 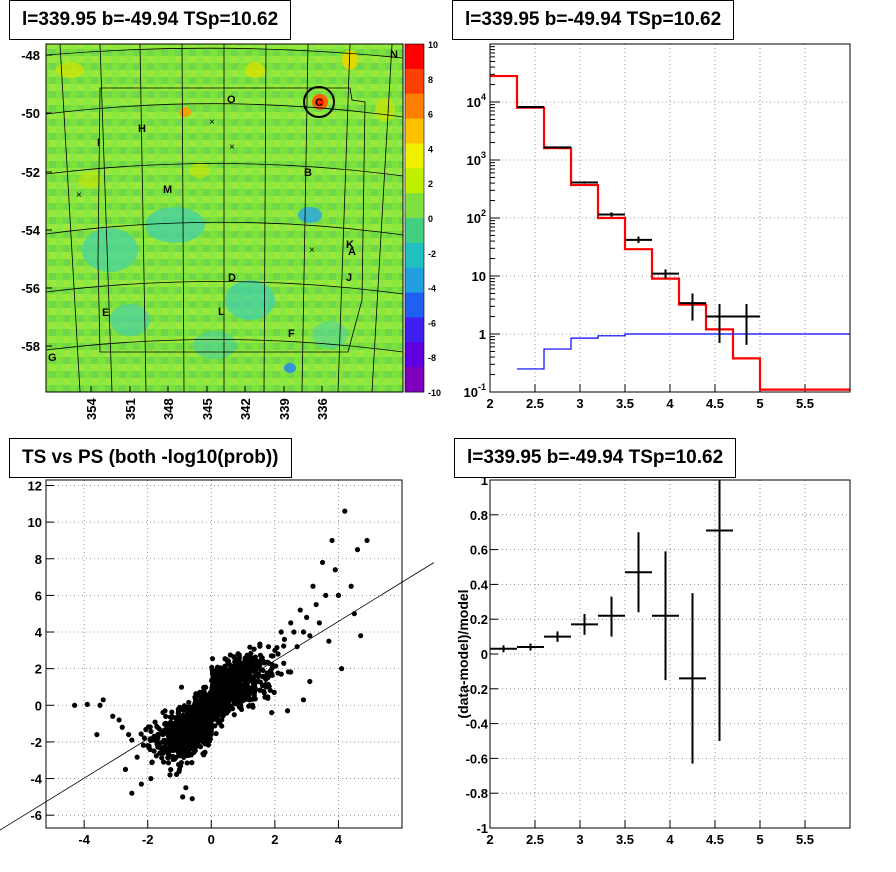 I want to click on region-label-h: H, so click(x=142, y=129).